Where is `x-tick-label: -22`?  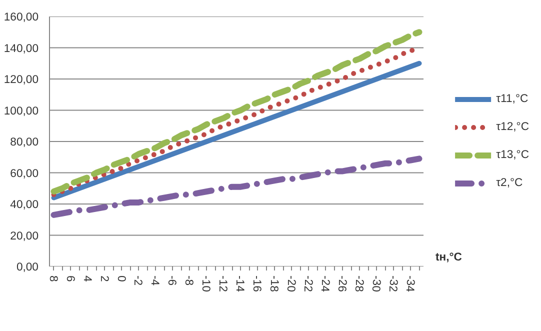 x-tick-label: -22 is located at coordinates (308, 284).